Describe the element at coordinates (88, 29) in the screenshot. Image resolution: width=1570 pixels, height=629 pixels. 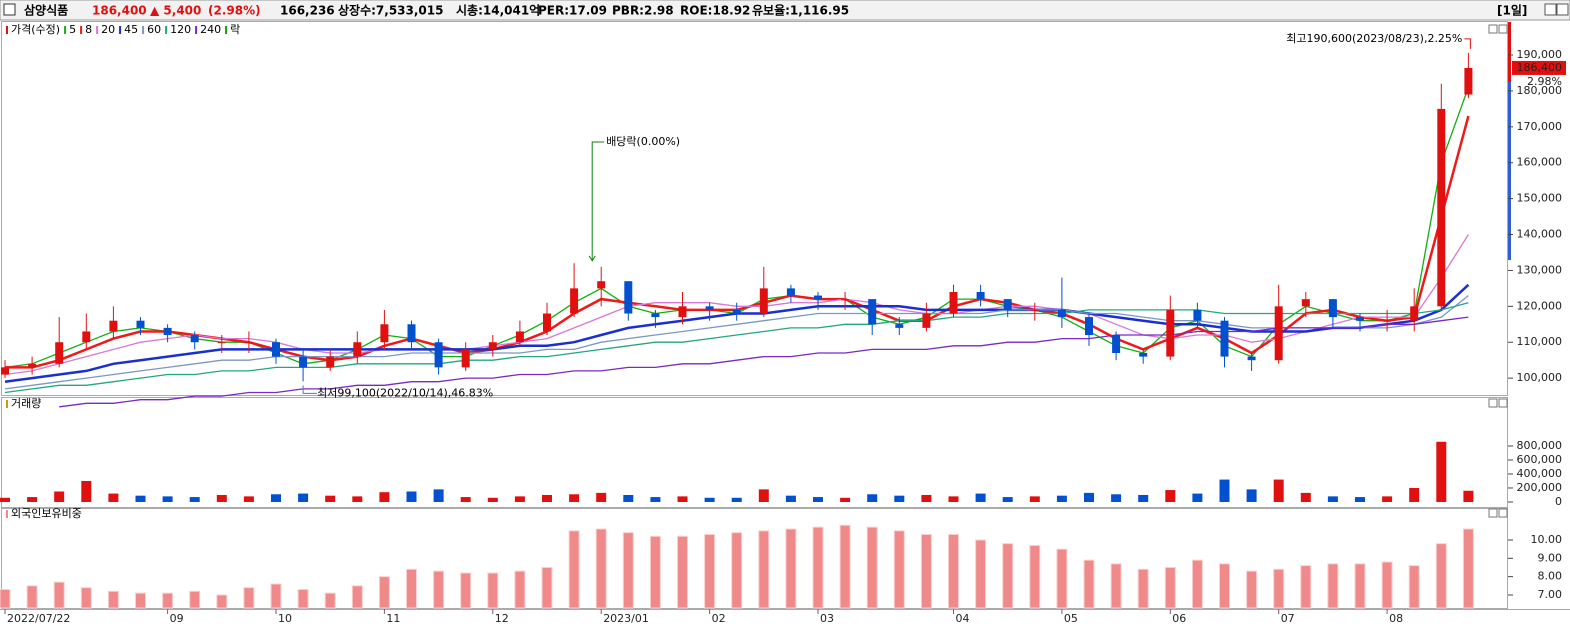
I see `legend-label: 8` at that location.